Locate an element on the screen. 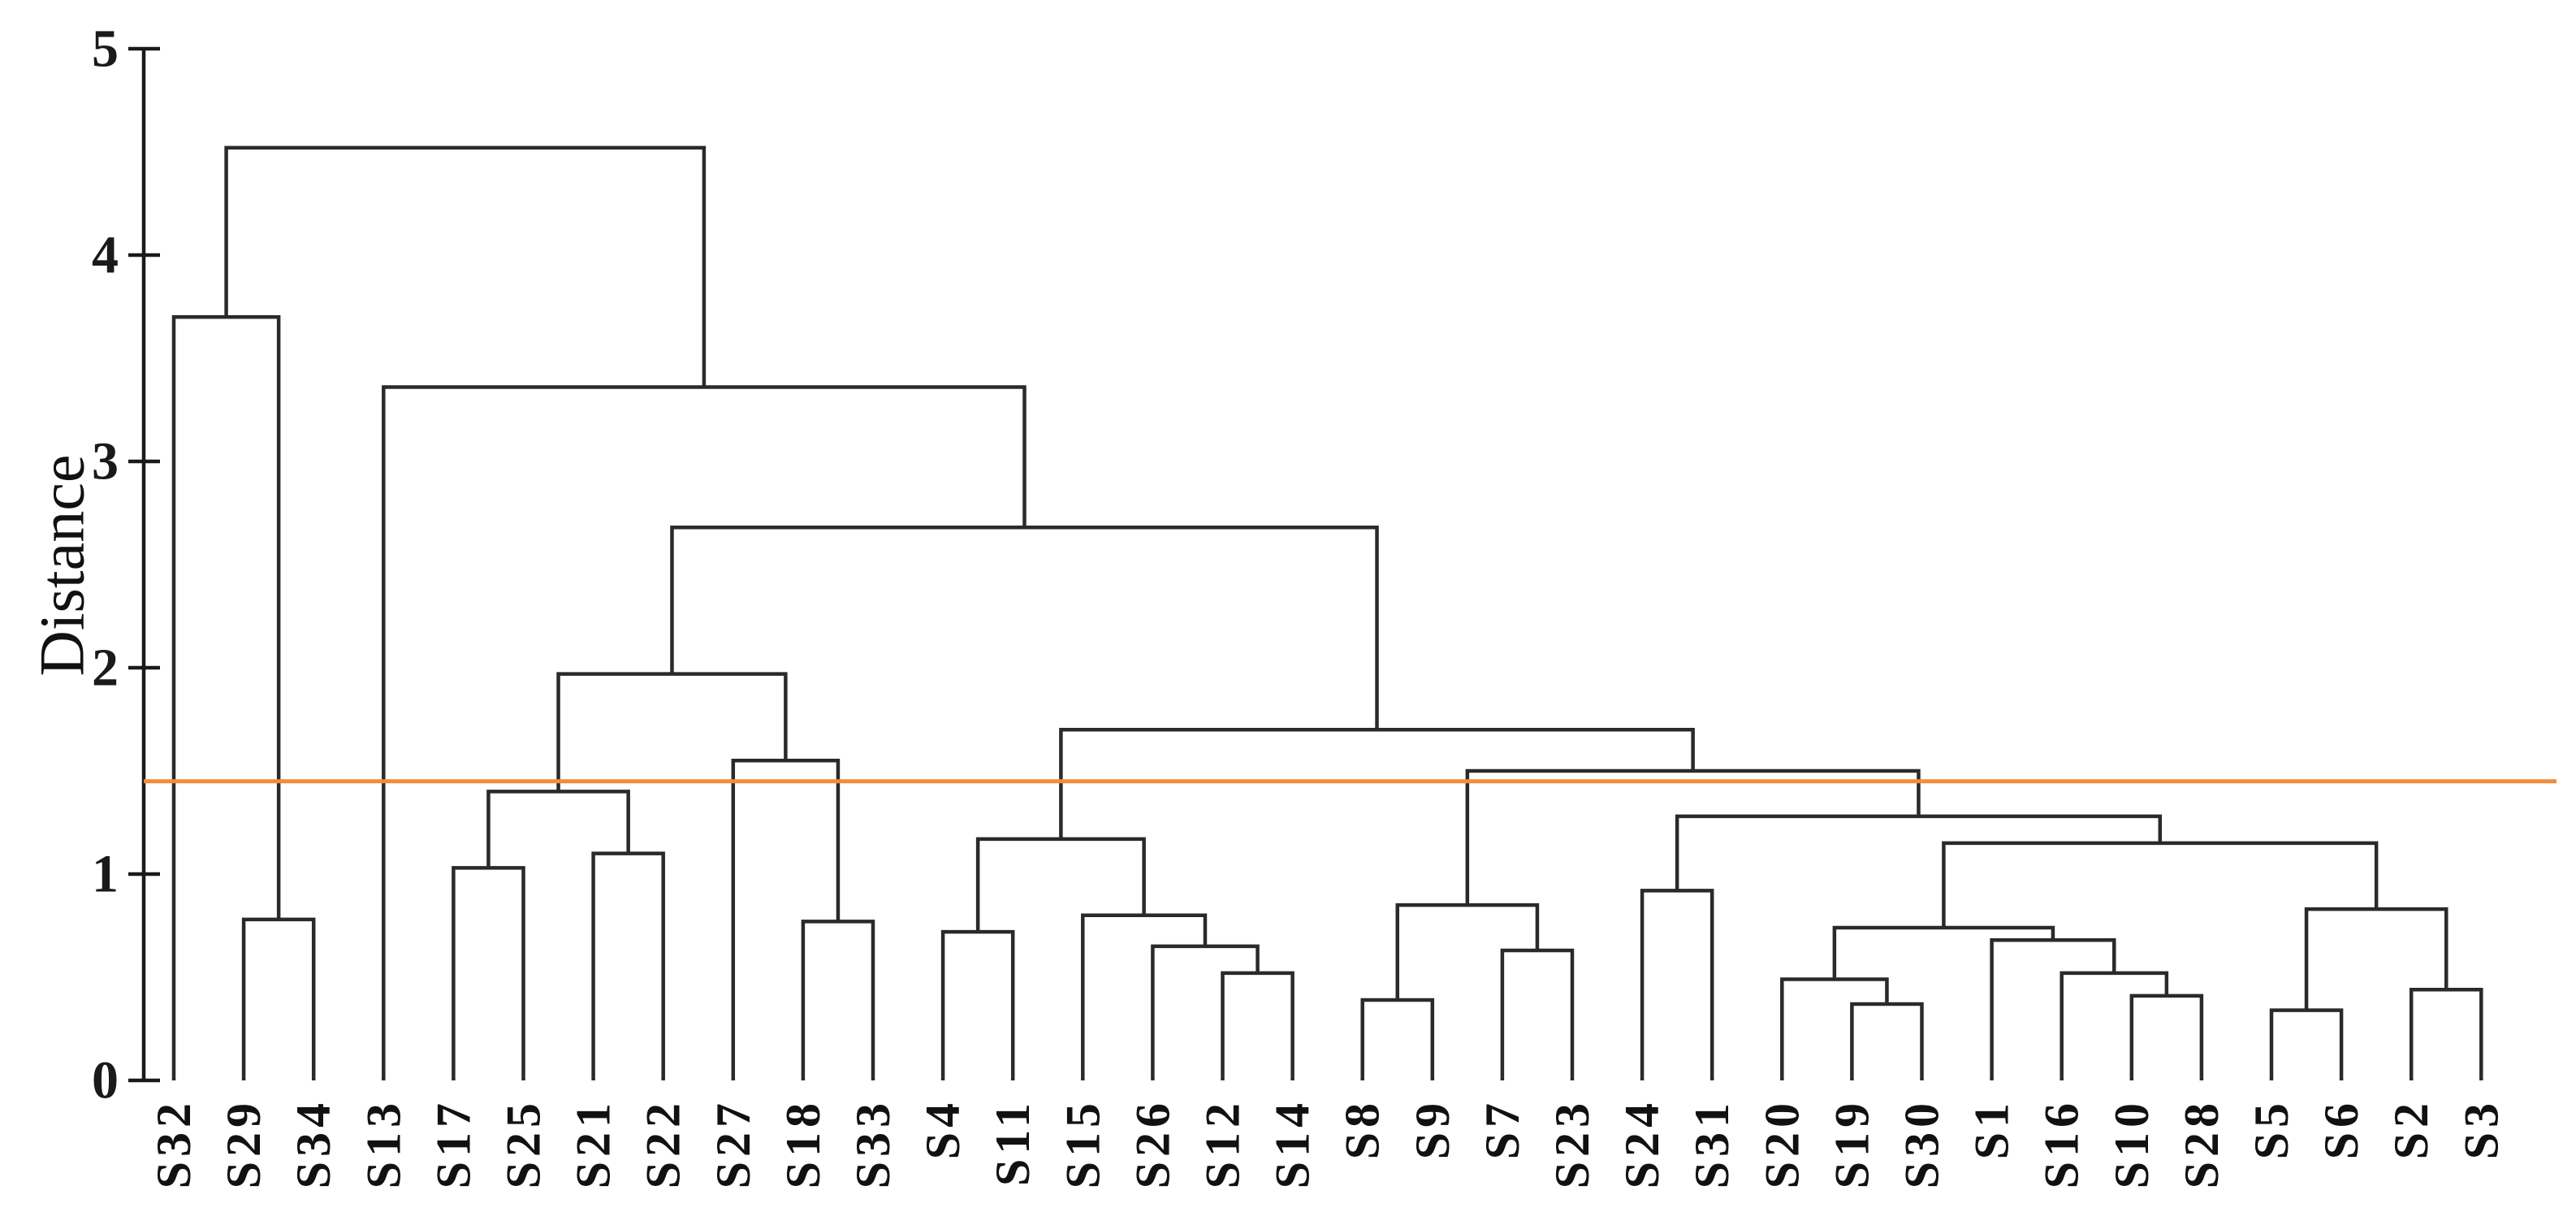 The width and height of the screenshot is (2576, 1212). leaf-label-S13: S13 is located at coordinates (384, 1143).